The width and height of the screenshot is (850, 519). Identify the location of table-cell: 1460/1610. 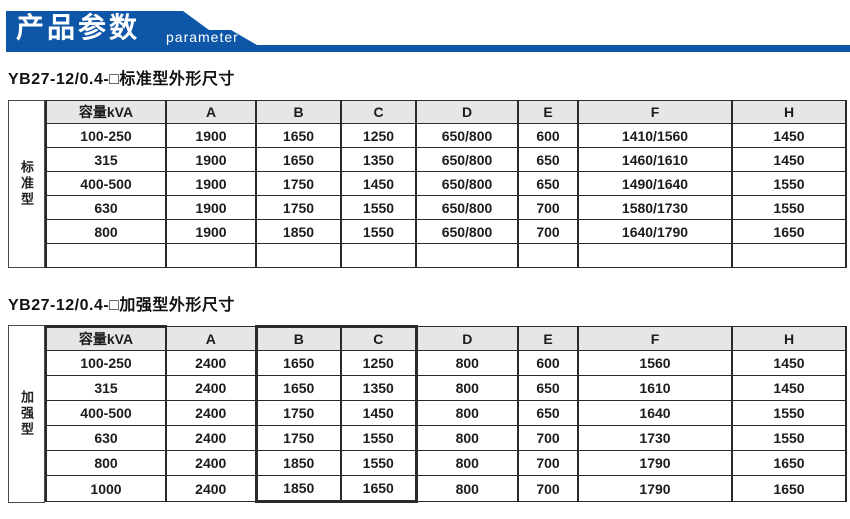
(655, 159).